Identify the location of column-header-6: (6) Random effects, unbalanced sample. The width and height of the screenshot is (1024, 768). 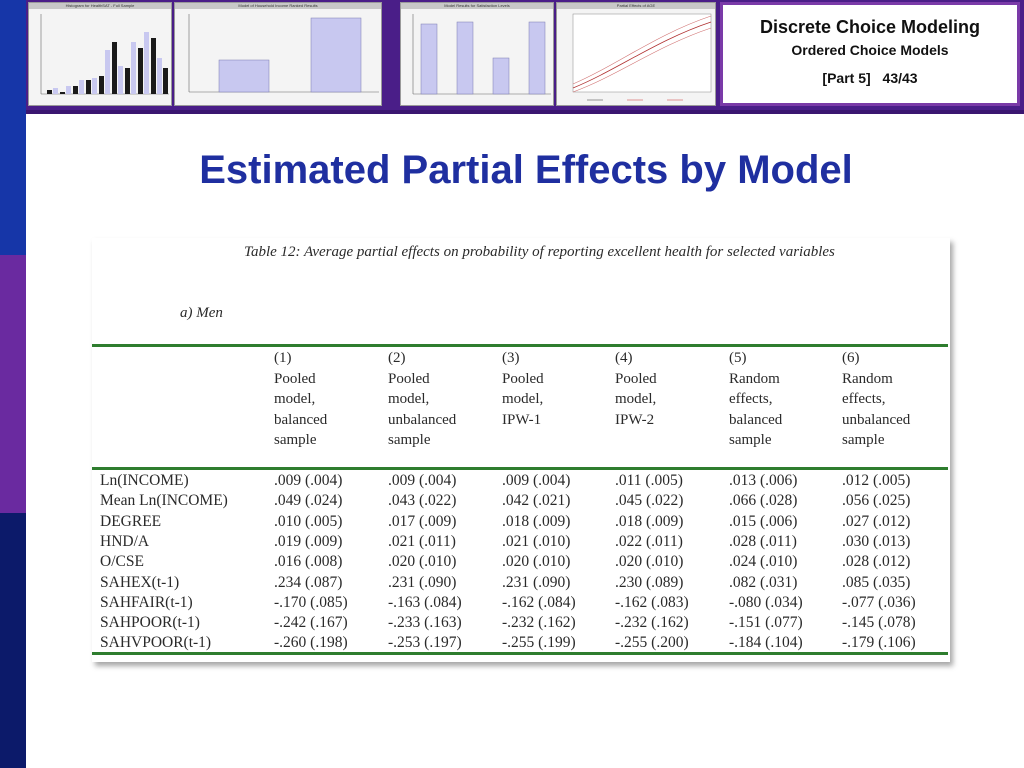
(876, 399).